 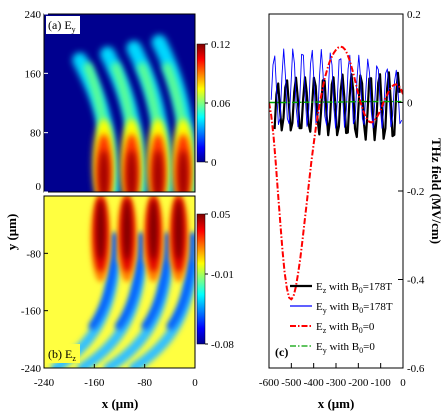 What do you see at coordinates (291, 383) in the screenshot?
I see `x-tick-label-c-1: -500` at bounding box center [291, 383].